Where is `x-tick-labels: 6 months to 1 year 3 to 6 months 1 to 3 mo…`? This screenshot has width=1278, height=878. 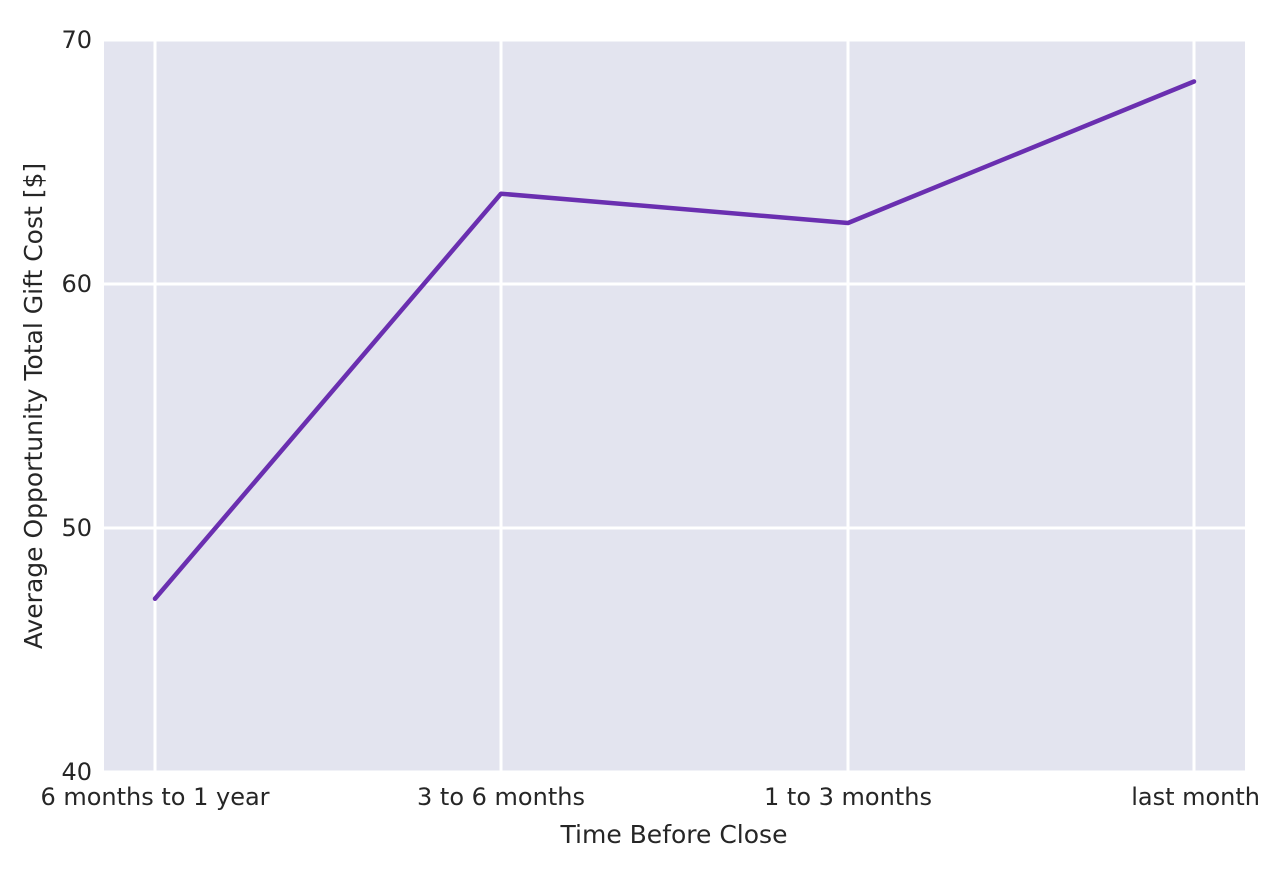 x-tick-labels: 6 months to 1 year 3 to 6 months 1 to 3 mo… is located at coordinates (650, 797).